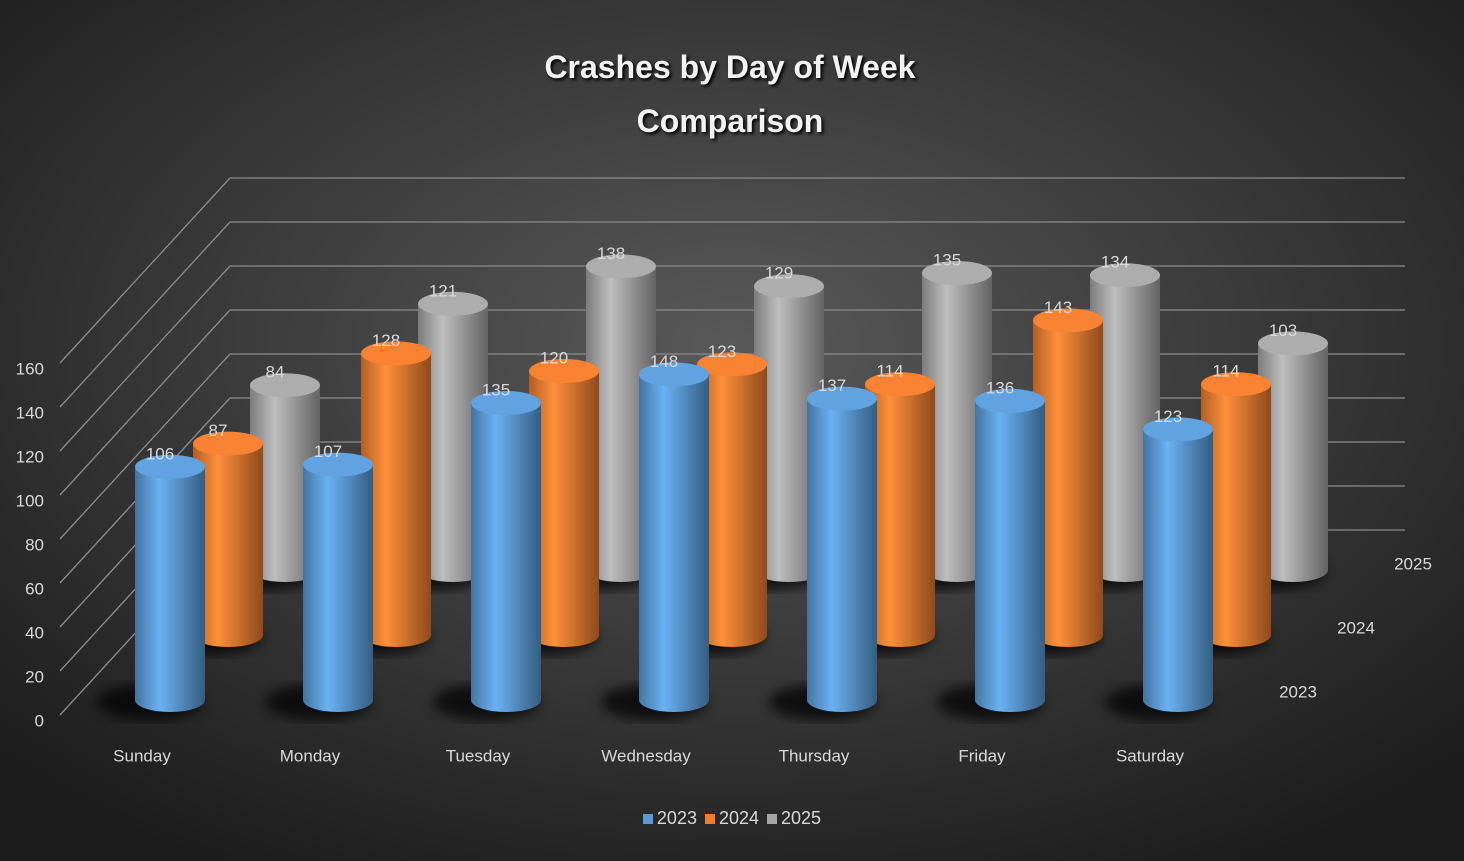 The width and height of the screenshot is (1464, 861). What do you see at coordinates (646, 755) in the screenshot?
I see `x-tick-label: Wednesday` at bounding box center [646, 755].